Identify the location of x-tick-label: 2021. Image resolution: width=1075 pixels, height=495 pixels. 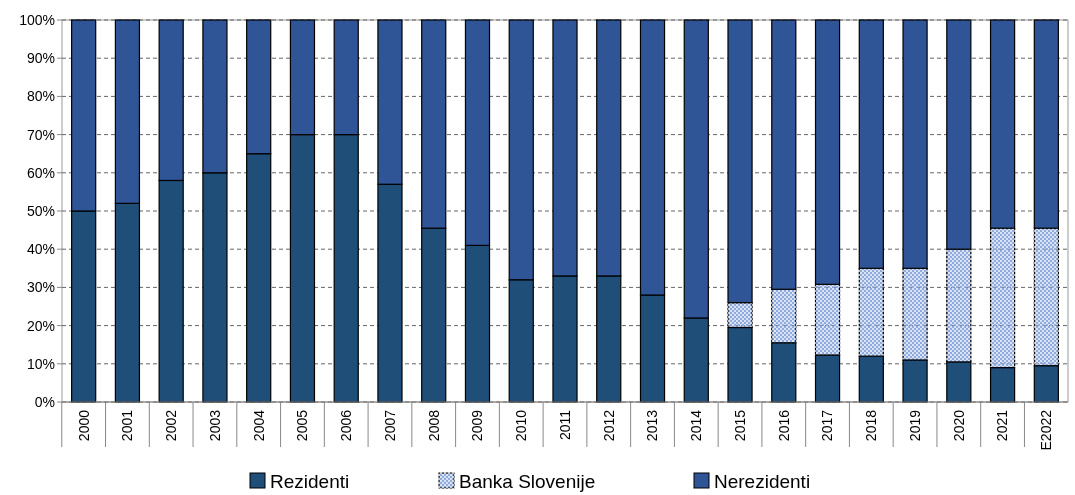
(1002, 425).